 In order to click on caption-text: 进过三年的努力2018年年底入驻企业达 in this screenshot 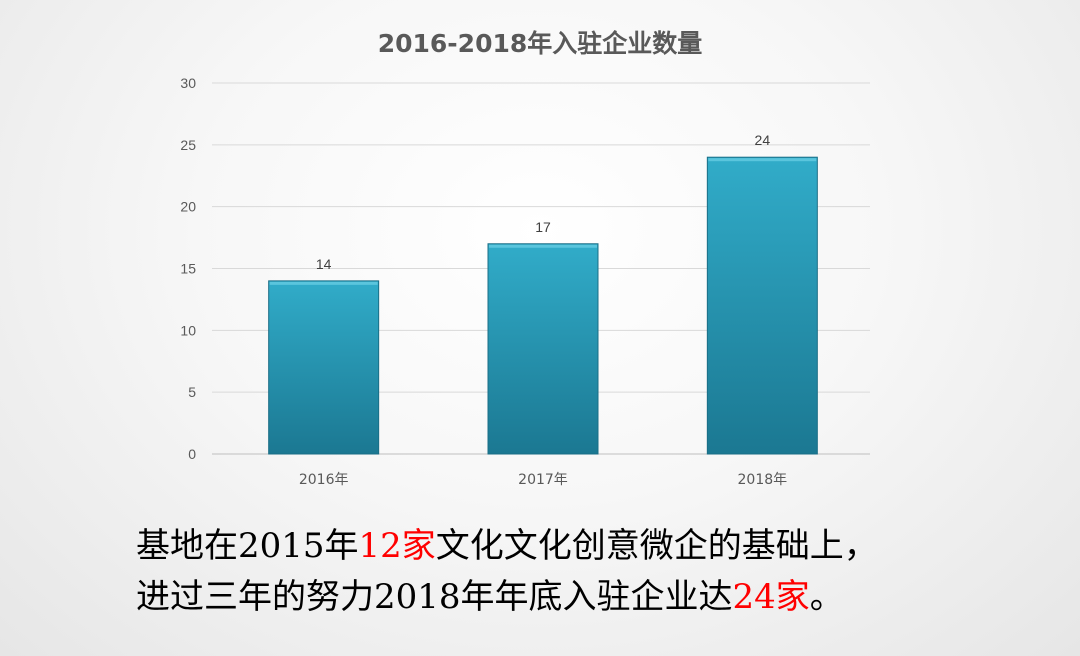, I will do `click(434, 597)`.